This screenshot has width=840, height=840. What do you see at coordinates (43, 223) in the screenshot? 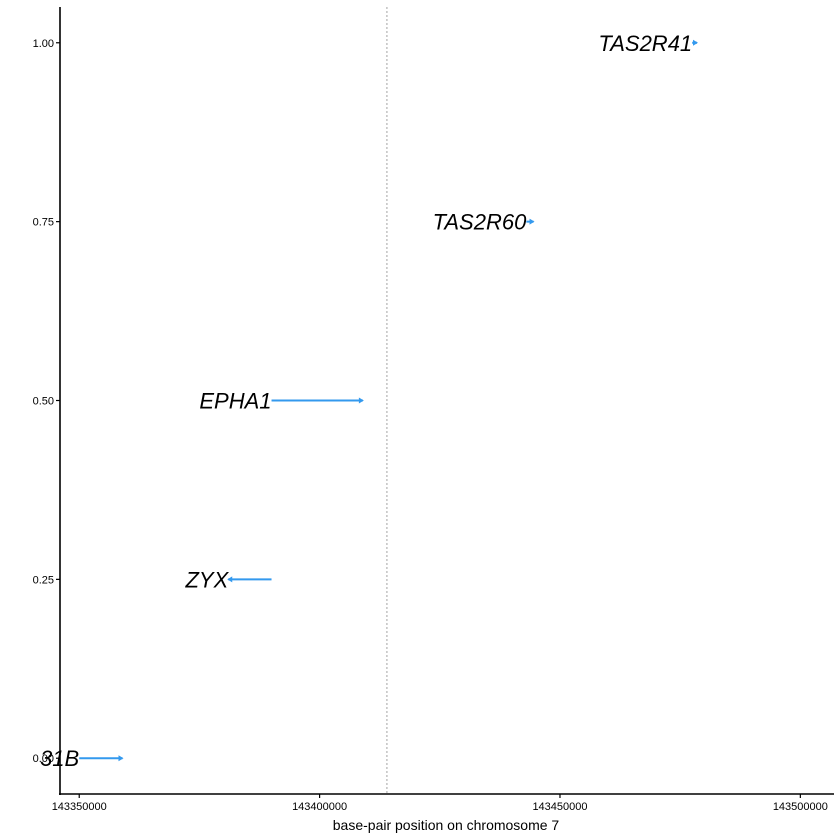
I see `y-tick-label: 0.75` at bounding box center [43, 223].